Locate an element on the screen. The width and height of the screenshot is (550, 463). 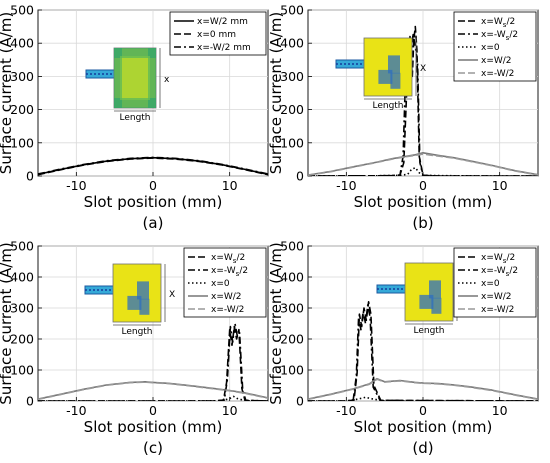
panel-label: (d) is located at coordinates (422, 448).